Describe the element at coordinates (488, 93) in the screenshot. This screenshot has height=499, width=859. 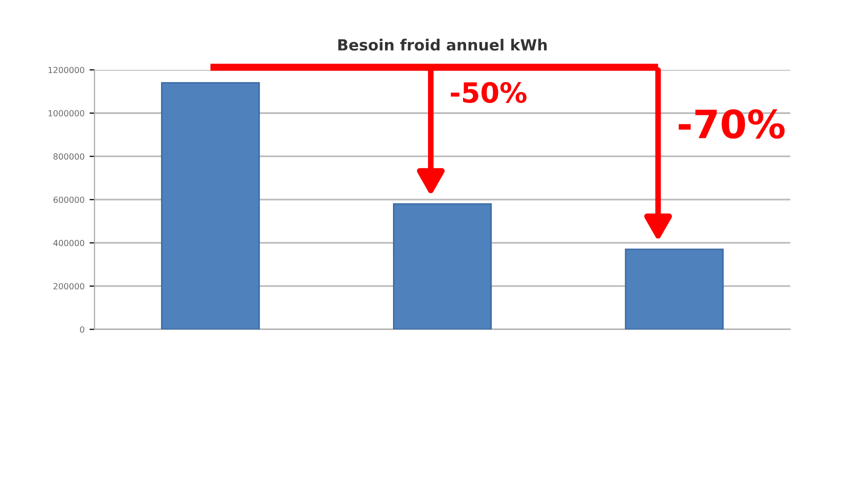
I see `annotation: -50%` at that location.